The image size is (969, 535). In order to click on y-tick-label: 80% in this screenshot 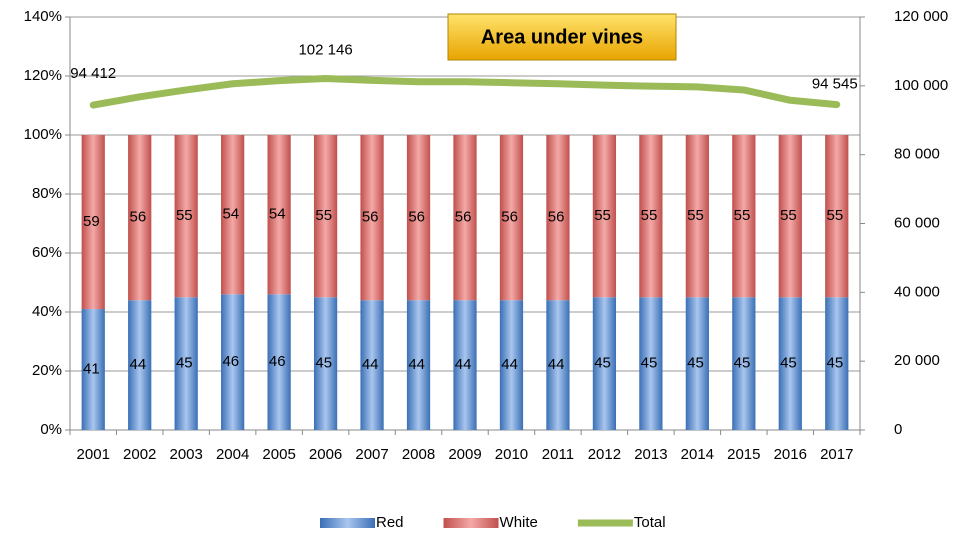, I will do `click(47, 193)`.